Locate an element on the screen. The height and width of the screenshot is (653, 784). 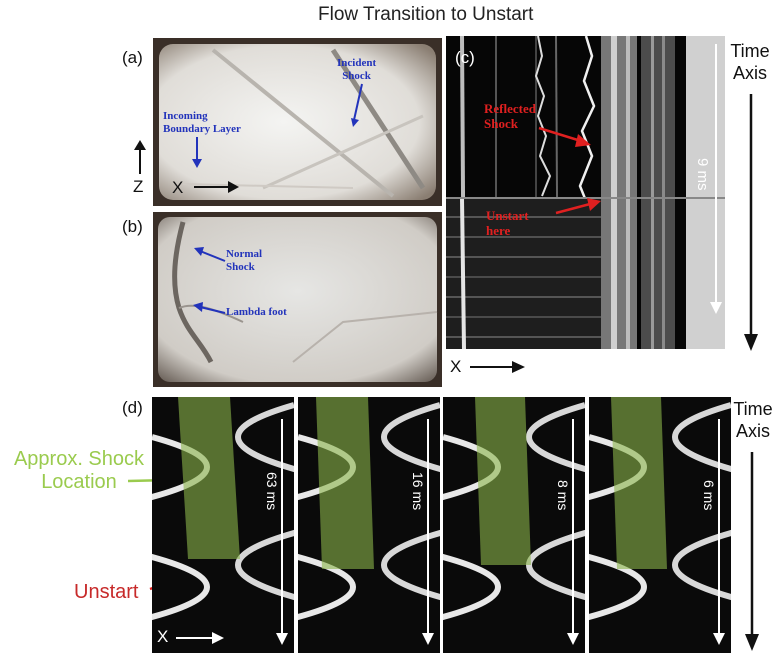
strip-4-duration: 6 ms is located at coordinates (709, 495).